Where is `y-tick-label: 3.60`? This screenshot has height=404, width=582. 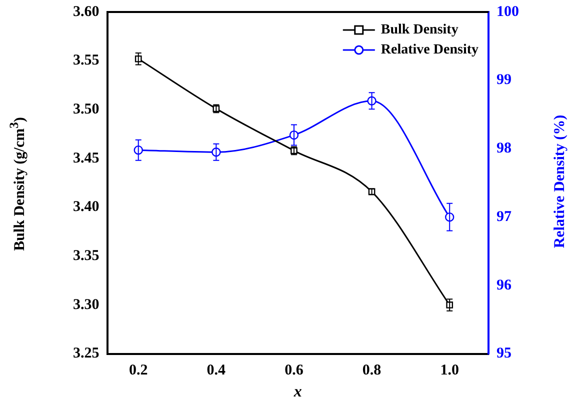 y-tick-label: 3.60 is located at coordinates (86, 12).